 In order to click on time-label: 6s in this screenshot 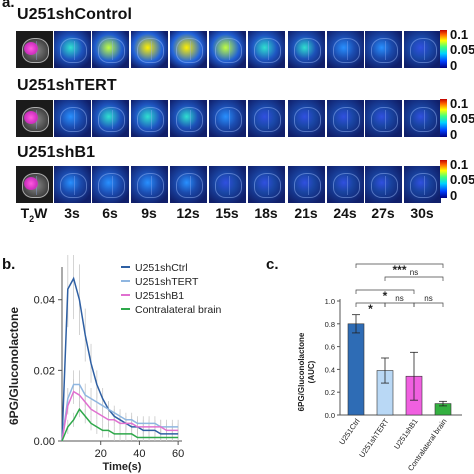, I will do `click(110, 213)`.